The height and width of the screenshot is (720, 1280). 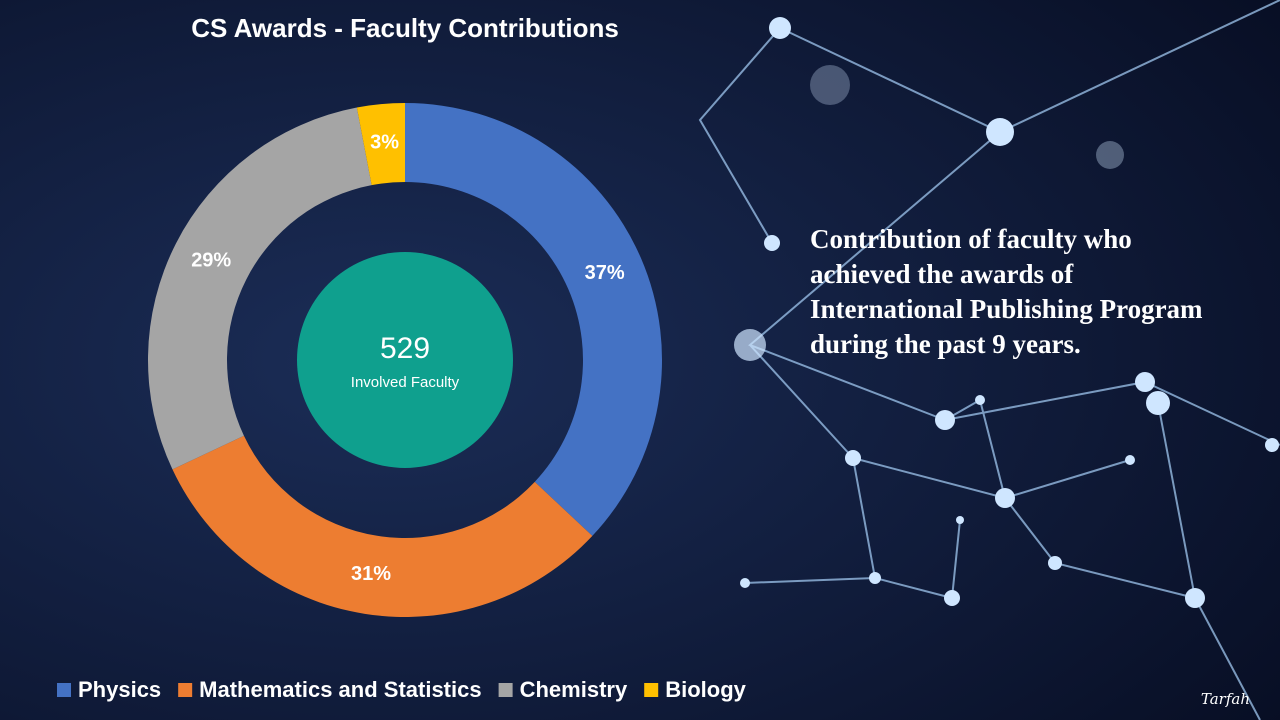 I want to click on center-label: Involved Faculty, so click(x=405, y=382).